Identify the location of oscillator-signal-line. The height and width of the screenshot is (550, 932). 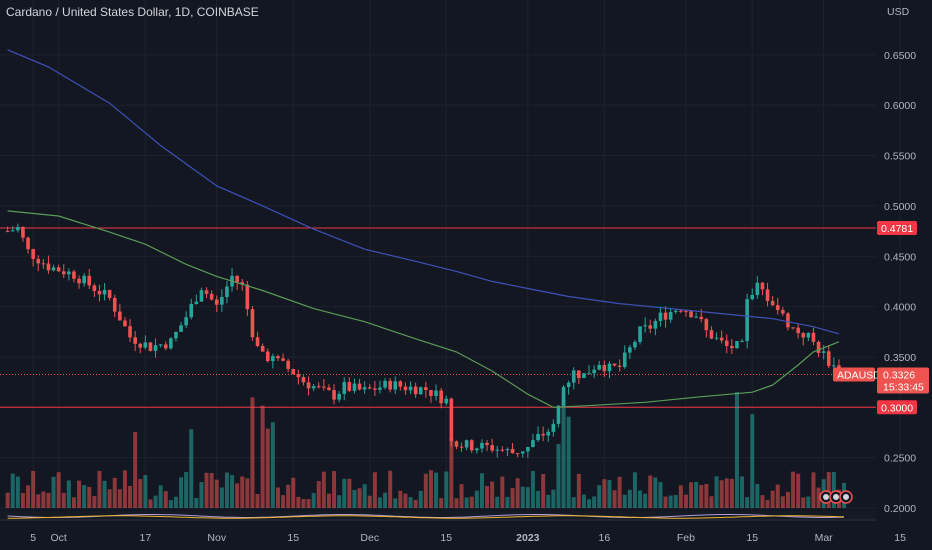
(426, 517).